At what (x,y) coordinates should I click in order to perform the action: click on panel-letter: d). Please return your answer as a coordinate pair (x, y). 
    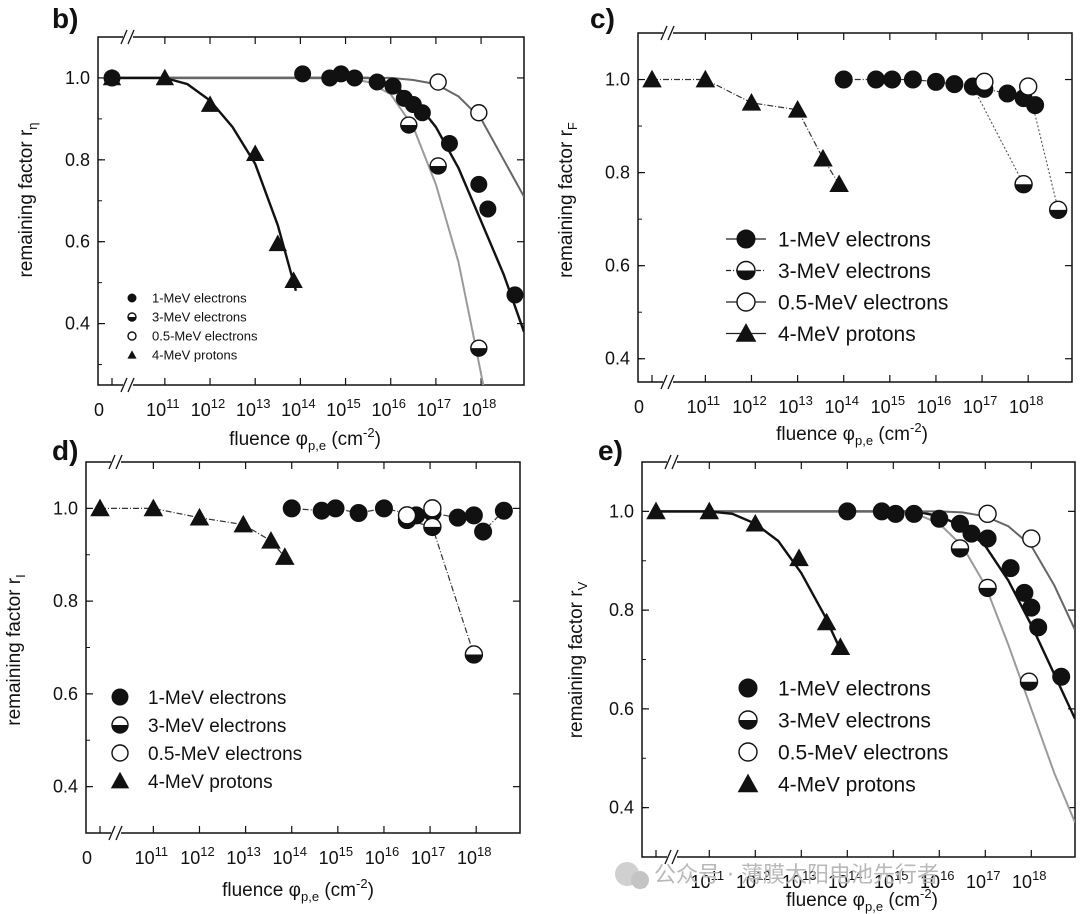
    Looking at the image, I should click on (65, 450).